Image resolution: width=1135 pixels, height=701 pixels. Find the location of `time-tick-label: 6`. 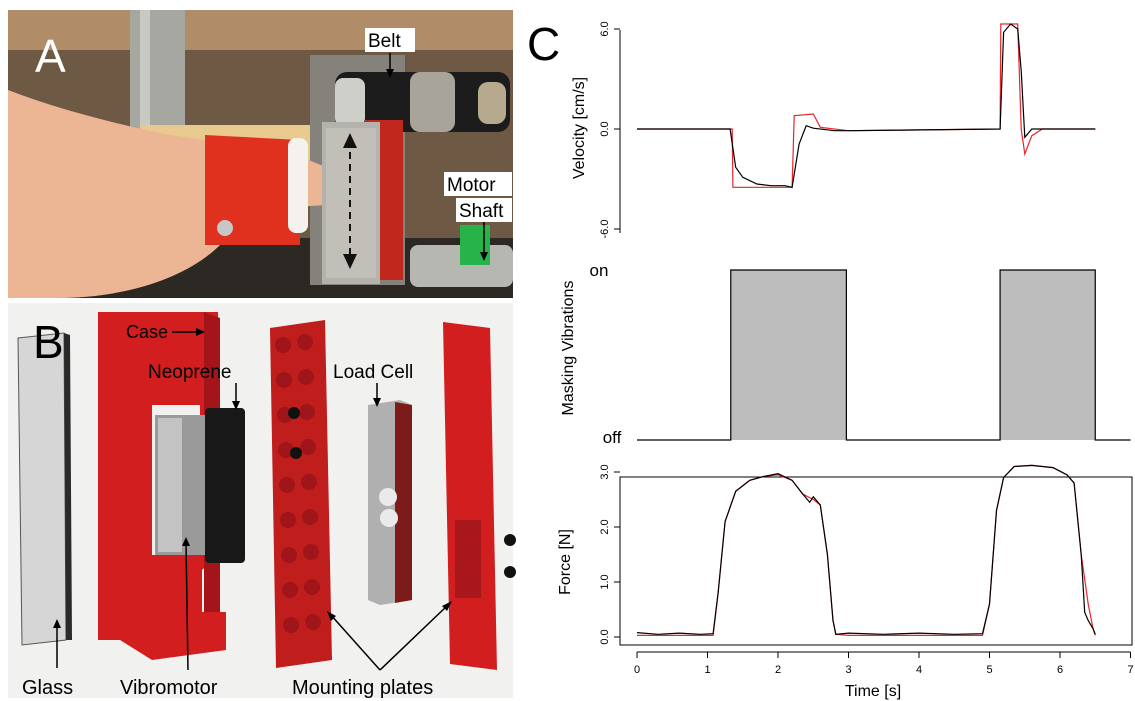

time-tick-label: 6 is located at coordinates (1060, 670).